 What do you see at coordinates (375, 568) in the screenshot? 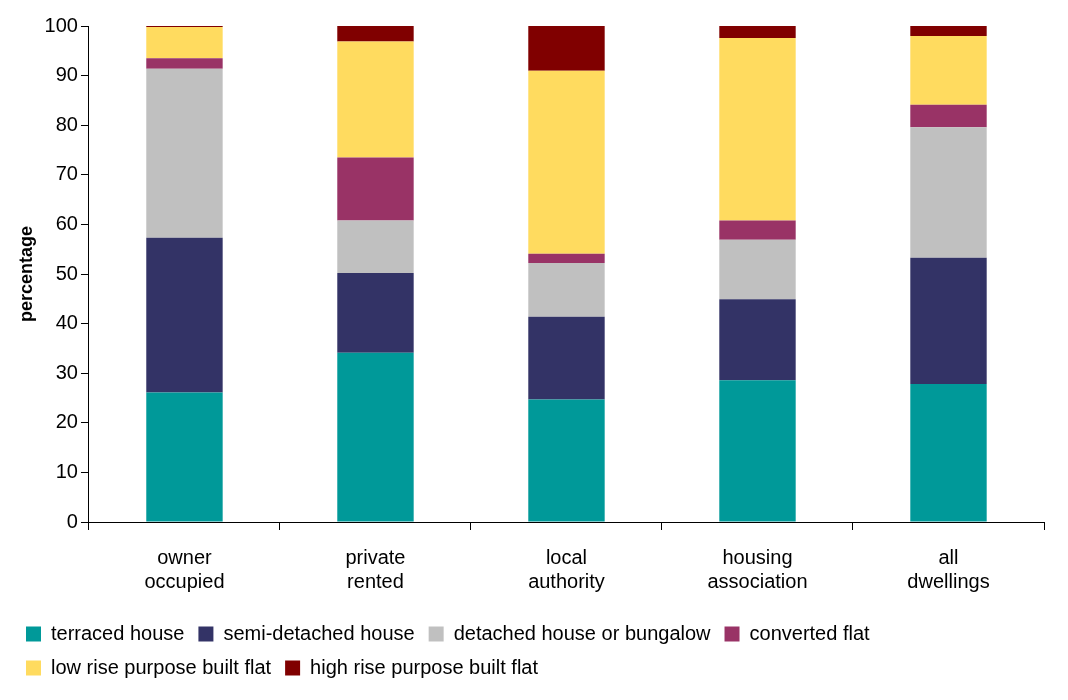
I see `x-tick-label: private rented` at bounding box center [375, 568].